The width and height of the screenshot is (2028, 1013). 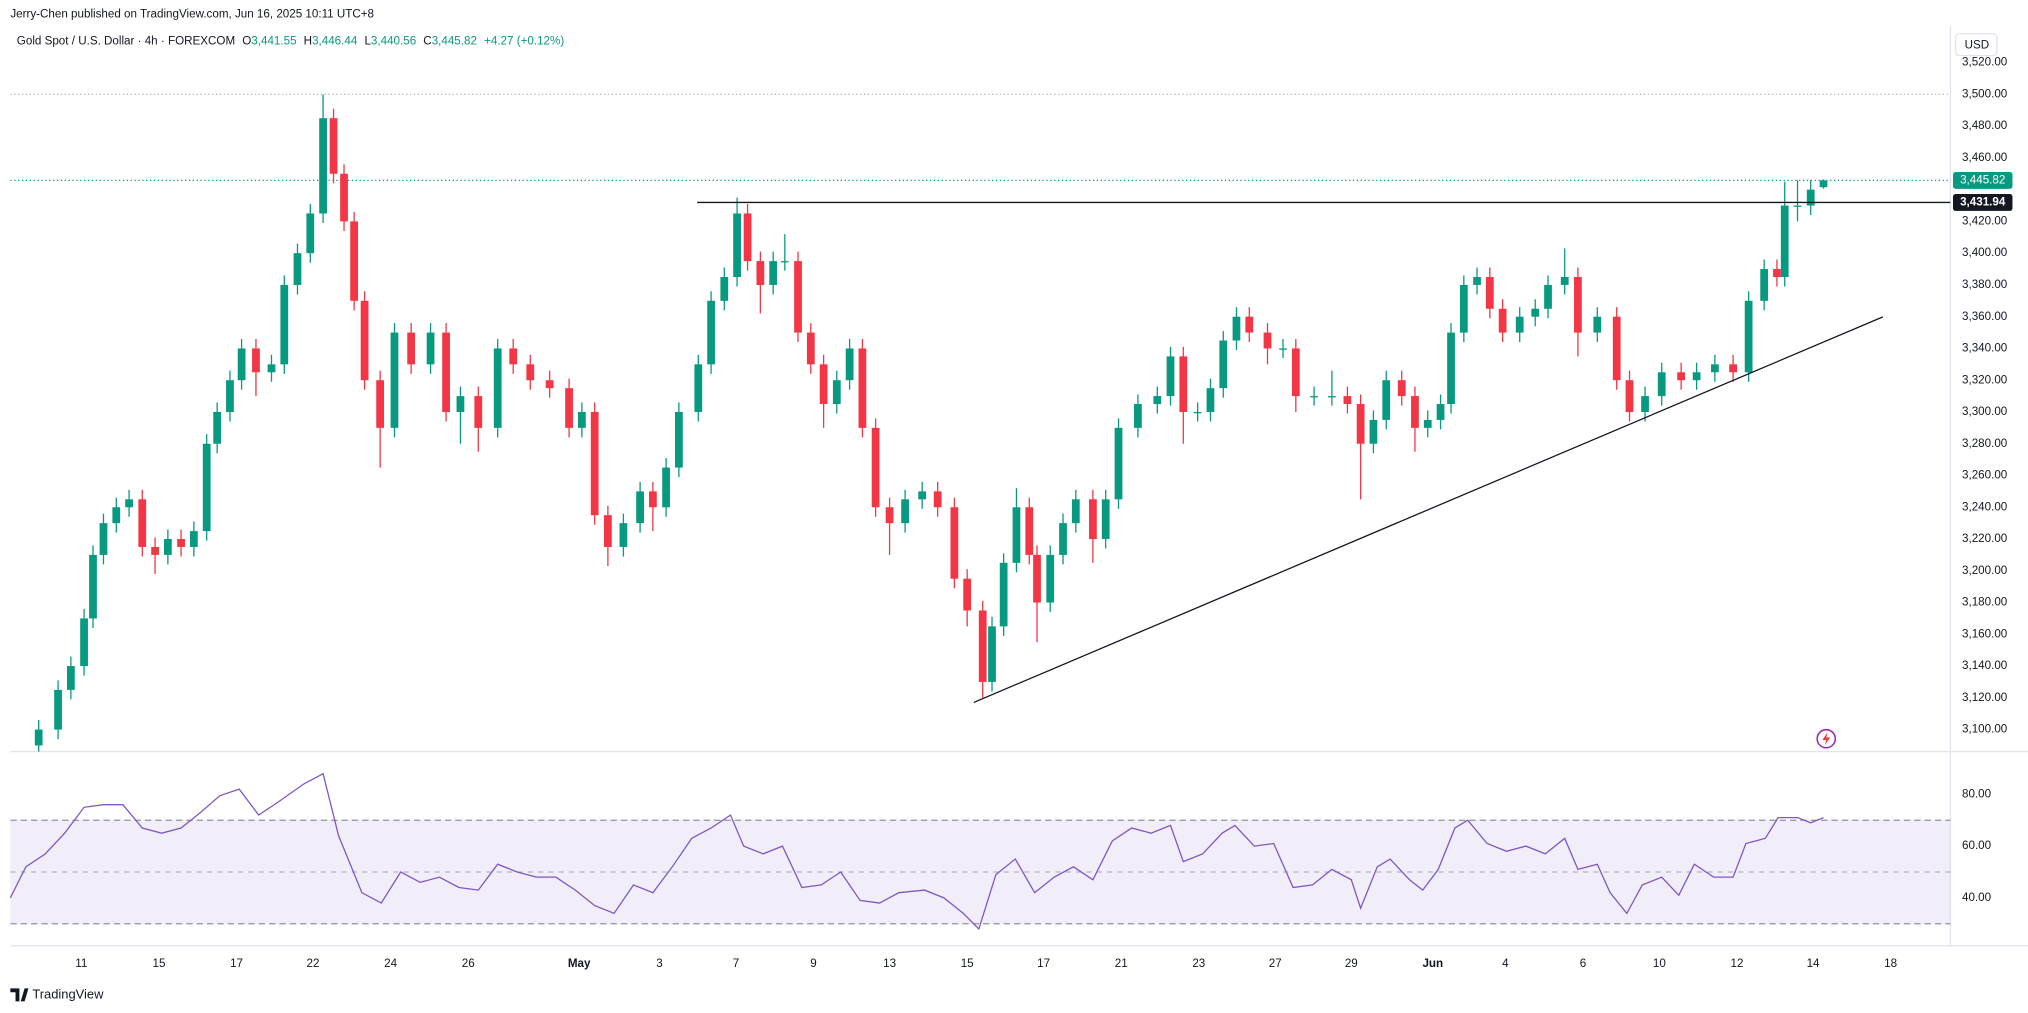 I want to click on y-tick-label: 3,220.00, so click(x=1985, y=538).